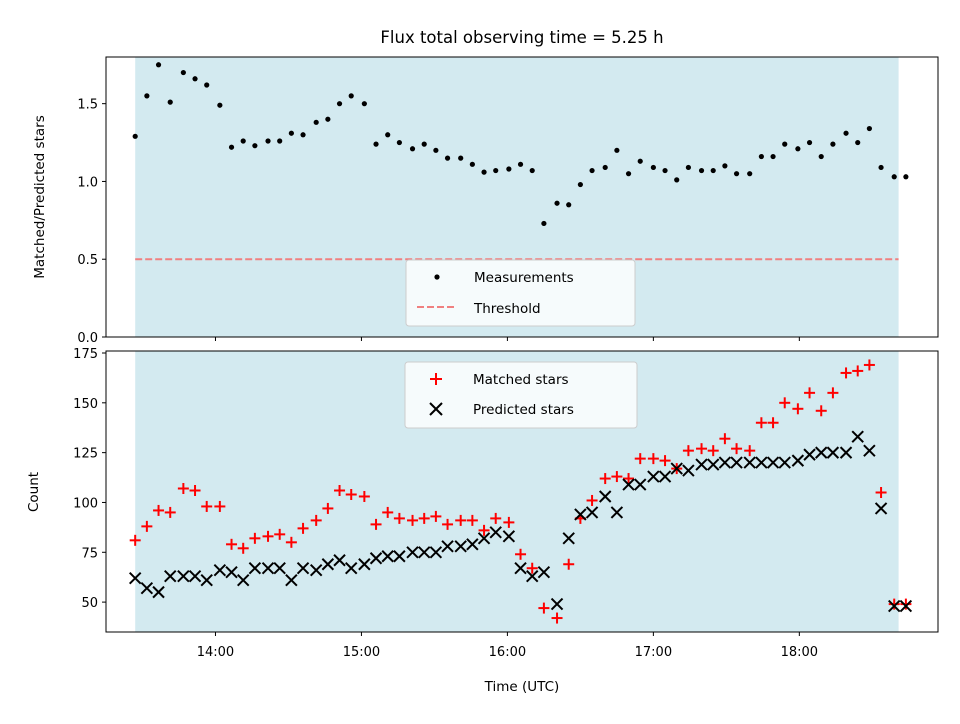 The height and width of the screenshot is (724, 960). Describe the element at coordinates (507, 652) in the screenshot. I see `x-tick-label: 16:00` at that location.